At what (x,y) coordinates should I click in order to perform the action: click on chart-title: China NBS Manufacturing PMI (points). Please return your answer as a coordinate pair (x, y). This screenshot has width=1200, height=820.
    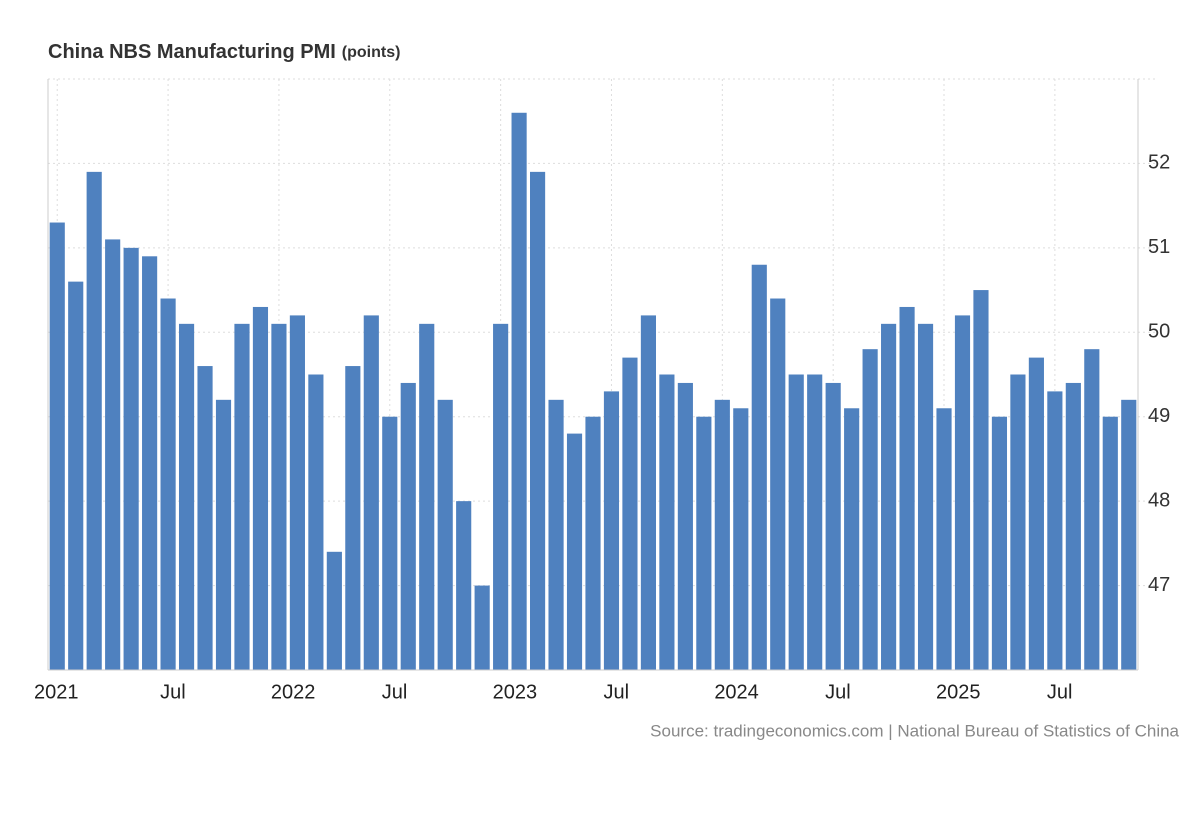
    Looking at the image, I should click on (224, 52).